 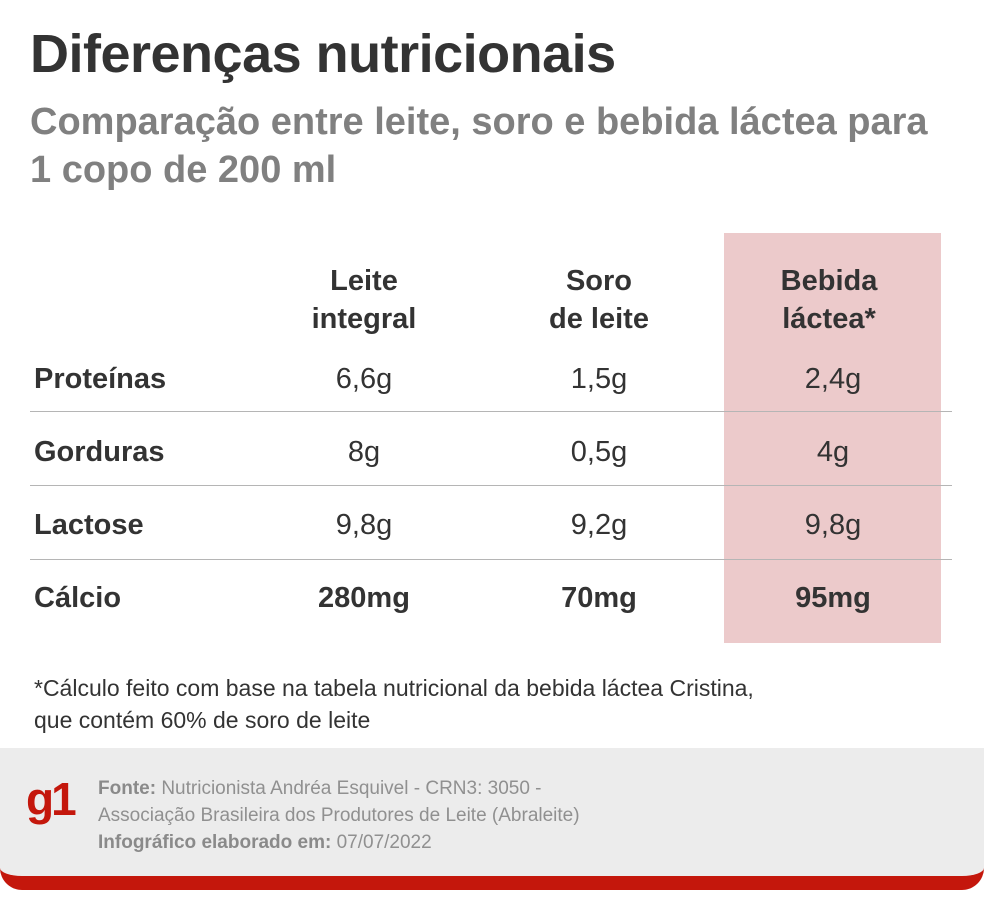 I want to click on row-label-lactose: Lactose, so click(x=89, y=525).